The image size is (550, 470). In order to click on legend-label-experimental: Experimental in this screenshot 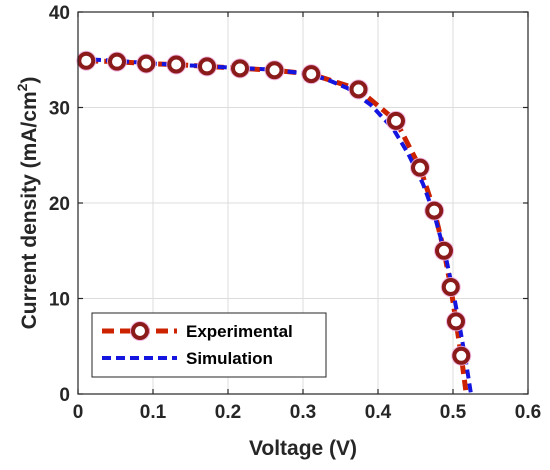, I will do `click(239, 331)`.